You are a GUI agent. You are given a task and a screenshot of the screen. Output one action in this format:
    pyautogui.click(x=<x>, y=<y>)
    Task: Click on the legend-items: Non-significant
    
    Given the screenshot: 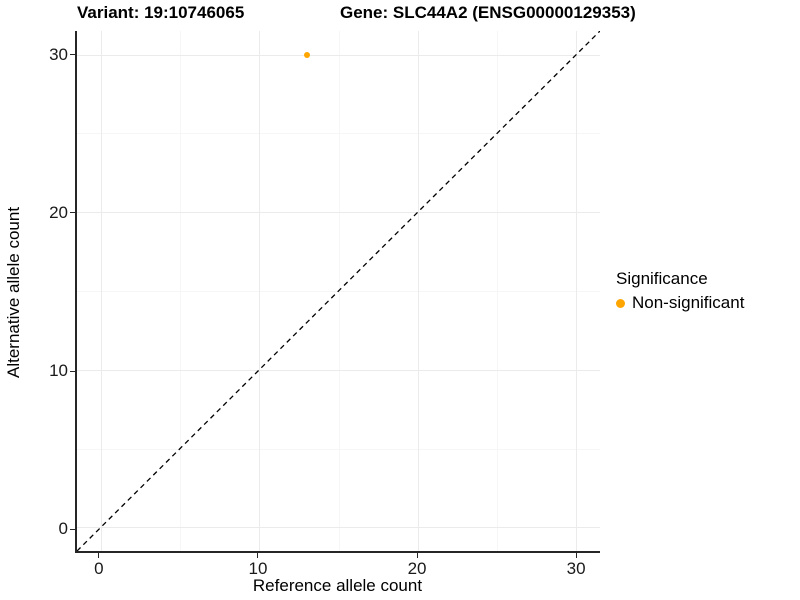 What is the action you would take?
    pyautogui.click(x=680, y=303)
    